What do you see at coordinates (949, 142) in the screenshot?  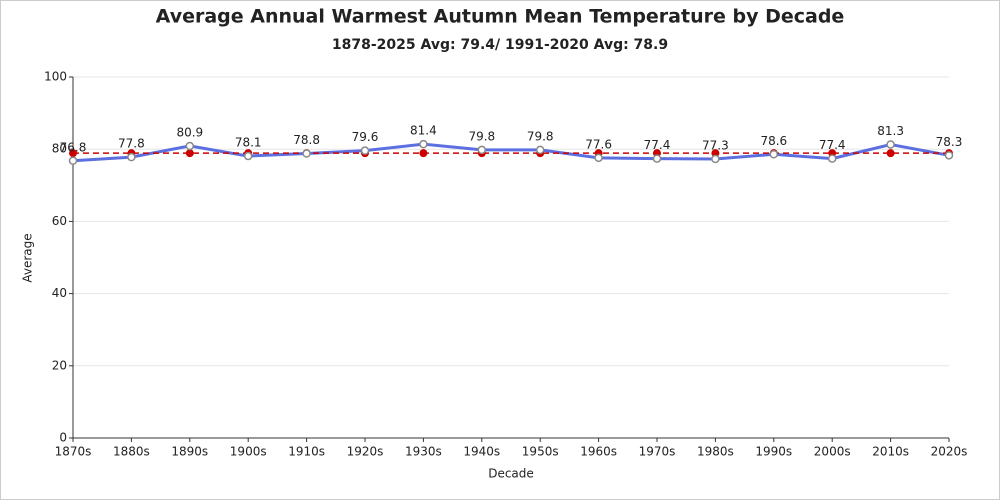 I see `data-label: 78.3` at bounding box center [949, 142].